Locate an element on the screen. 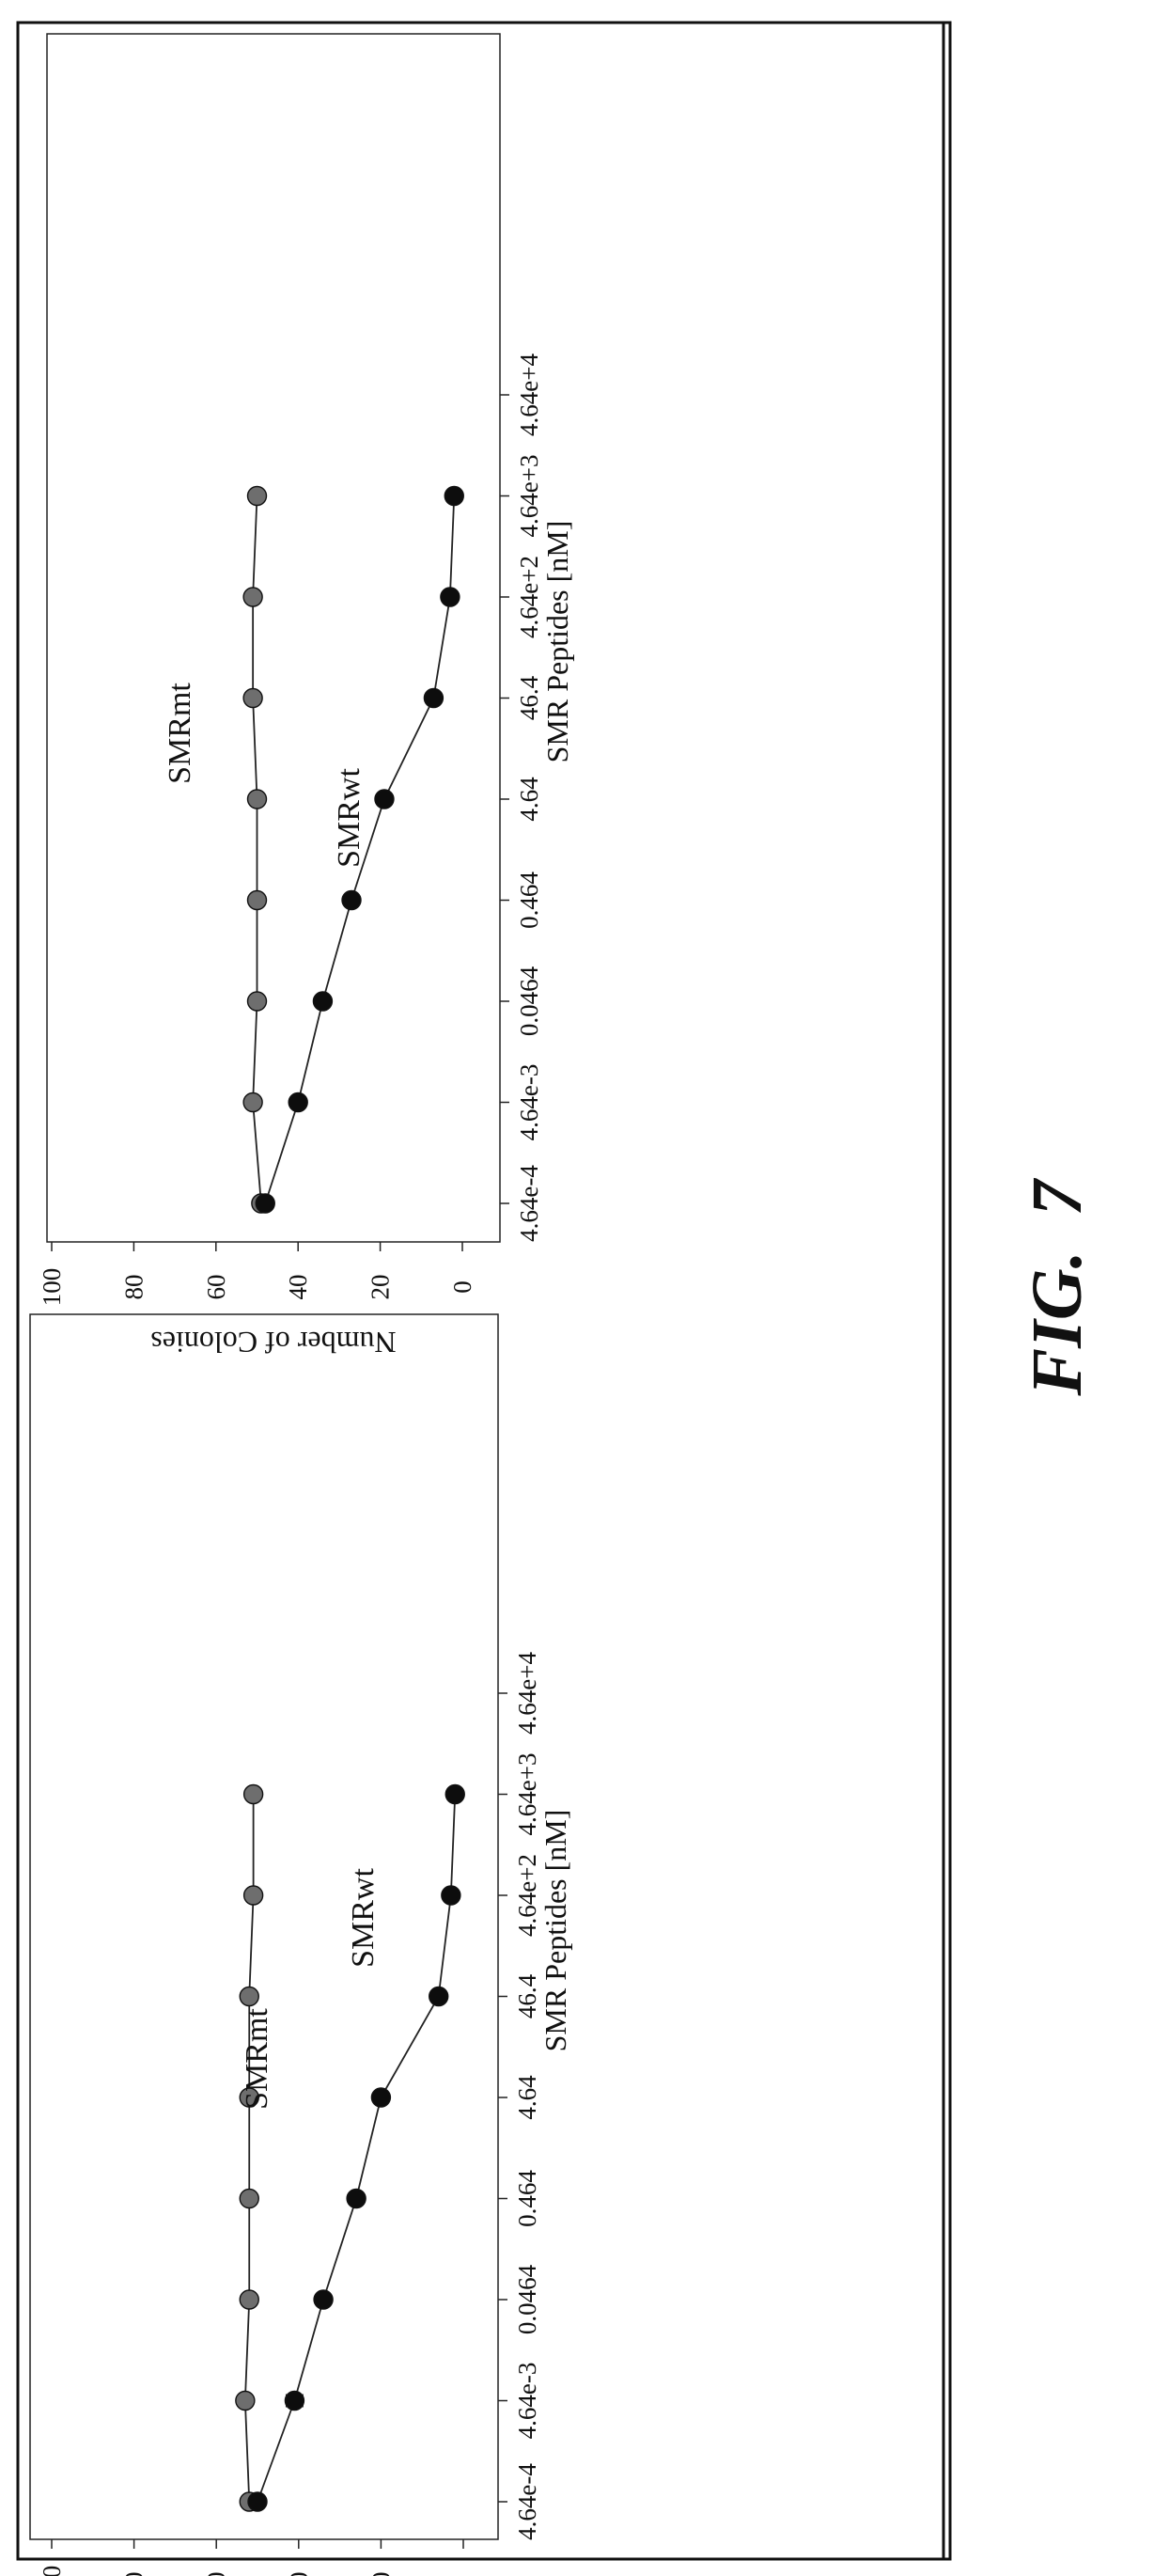 The image size is (1154, 2576). y-axis-title: Number of Colonies is located at coordinates (273, 1343).